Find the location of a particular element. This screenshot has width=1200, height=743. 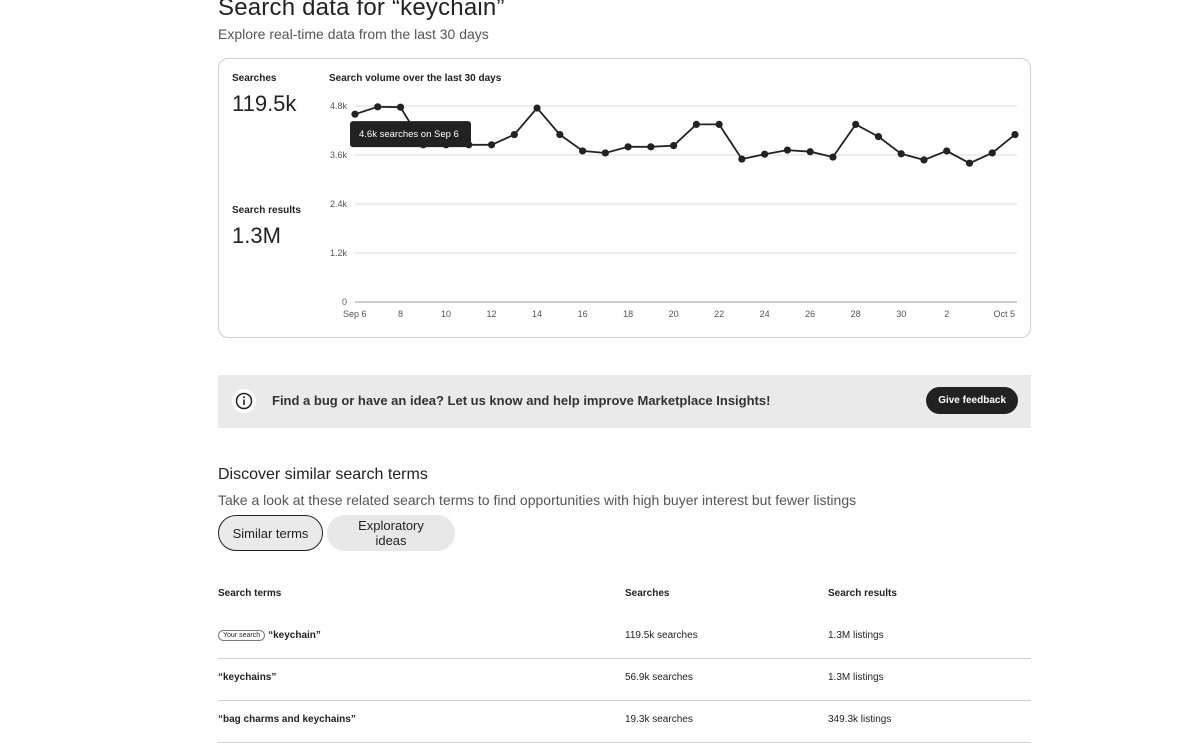

info-icon is located at coordinates (244, 401).